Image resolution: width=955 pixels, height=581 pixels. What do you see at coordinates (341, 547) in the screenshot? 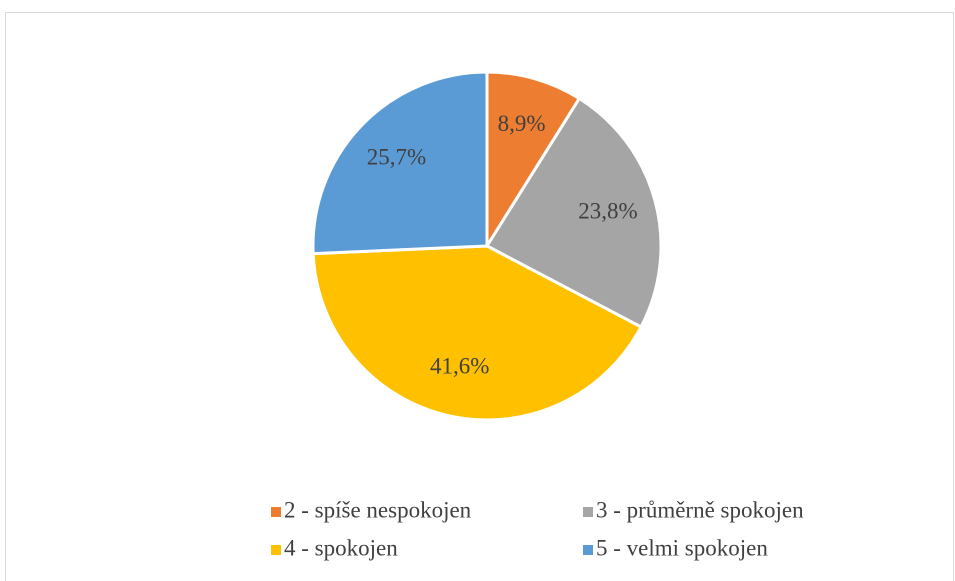
I see `legend-label: 4 - spokojen` at bounding box center [341, 547].